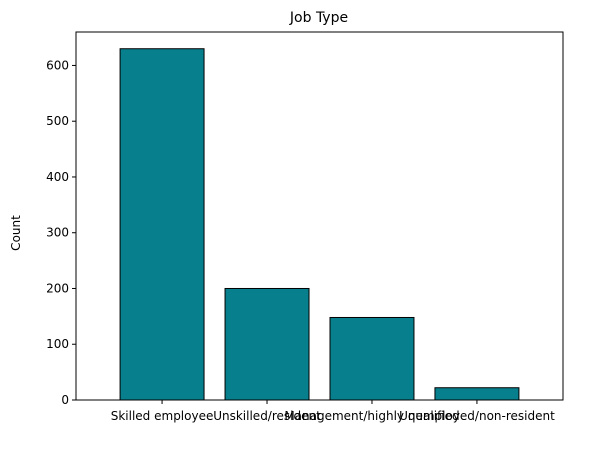 The width and height of the screenshot is (591, 453). Describe the element at coordinates (57, 233) in the screenshot. I see `y-tick-label: 300` at that location.